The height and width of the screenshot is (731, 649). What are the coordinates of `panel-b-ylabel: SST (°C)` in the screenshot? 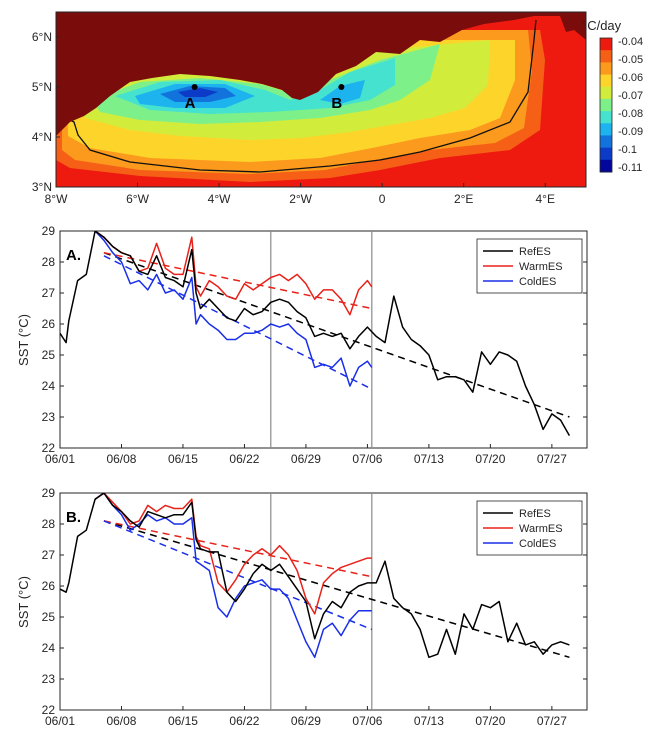 It's located at (23, 602).